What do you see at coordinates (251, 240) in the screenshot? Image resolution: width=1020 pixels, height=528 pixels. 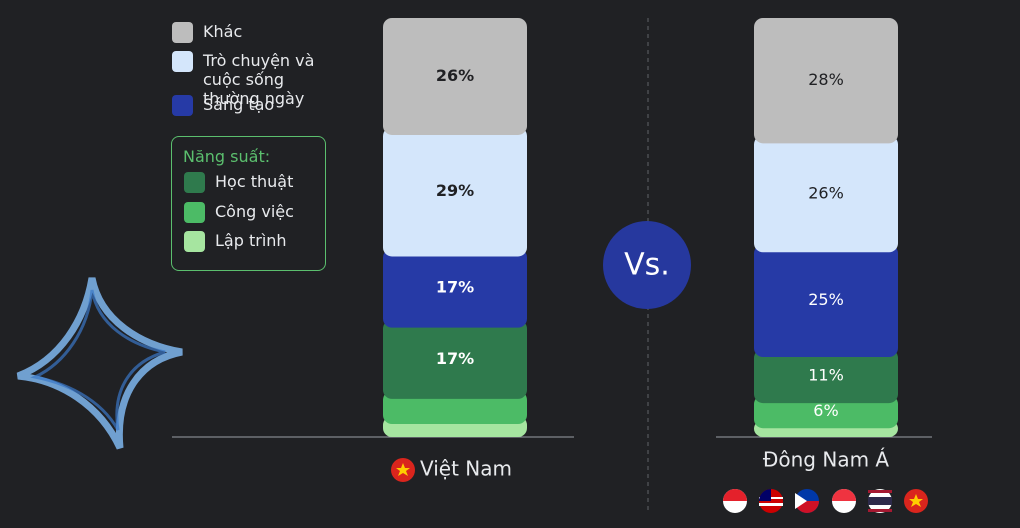 I see `legend-label: Lập trình` at bounding box center [251, 240].